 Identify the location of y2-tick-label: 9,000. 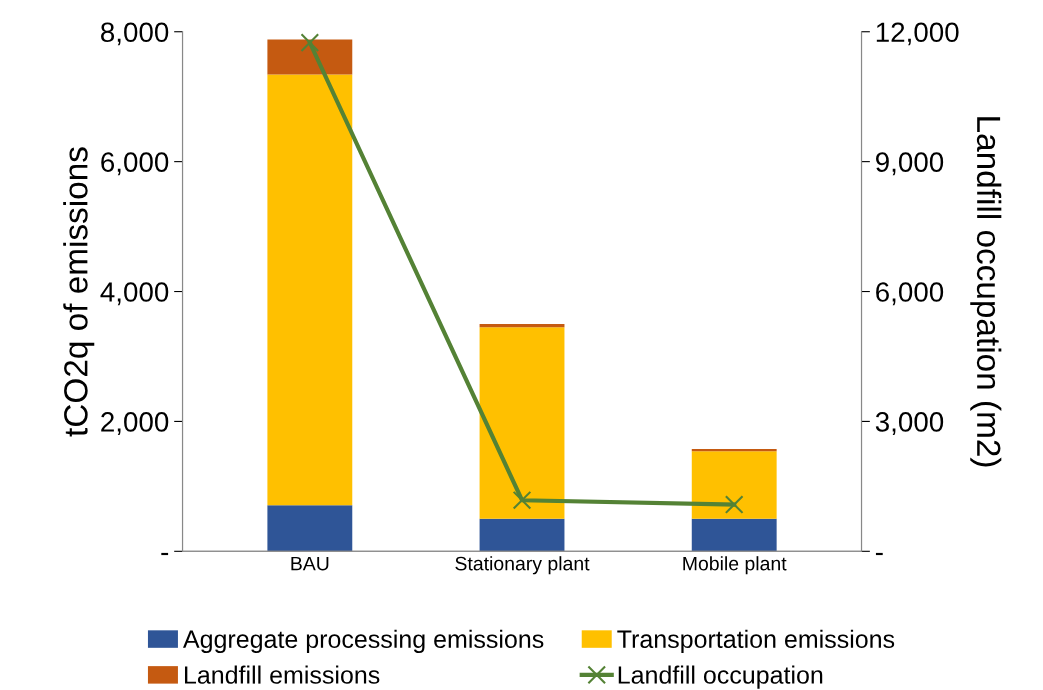
(910, 164).